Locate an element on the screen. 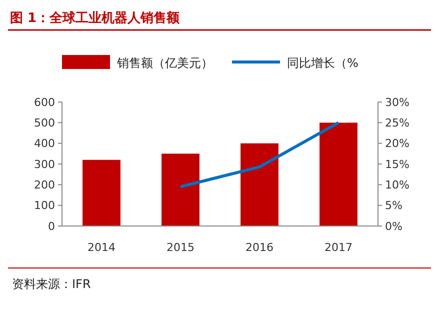 The height and width of the screenshot is (321, 439). x-tick-label: 2017 is located at coordinates (338, 247).